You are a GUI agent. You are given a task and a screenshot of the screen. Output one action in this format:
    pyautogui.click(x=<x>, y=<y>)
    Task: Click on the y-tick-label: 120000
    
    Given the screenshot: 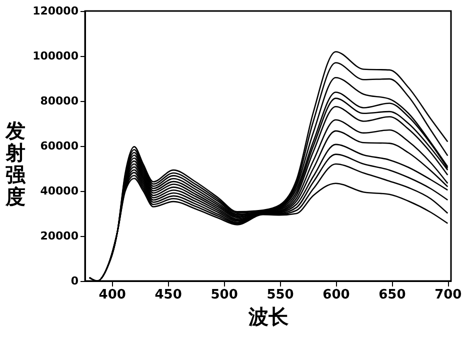 What is the action you would take?
    pyautogui.click(x=55, y=11)
    